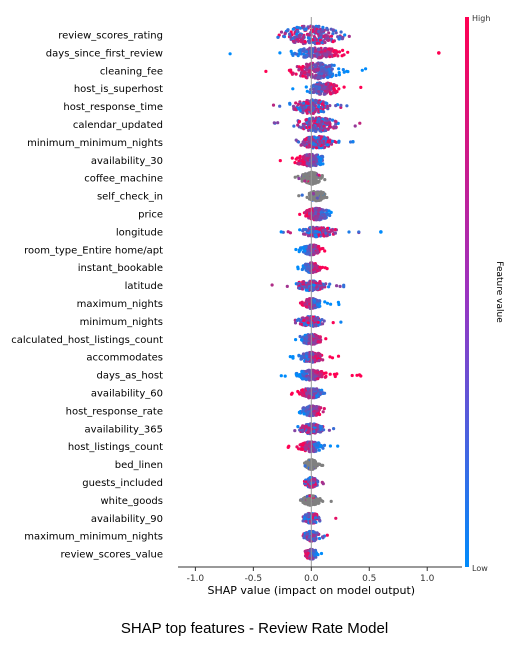 This screenshot has height=653, width=509. What do you see at coordinates (127, 519) in the screenshot?
I see `feature-label: availability_90` at bounding box center [127, 519].